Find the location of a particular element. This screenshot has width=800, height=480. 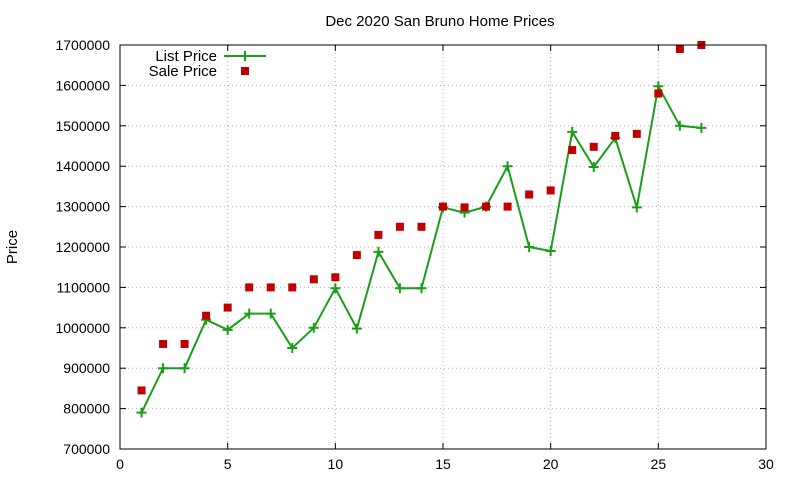

y-tick-label: 1600000 is located at coordinates (82, 85).